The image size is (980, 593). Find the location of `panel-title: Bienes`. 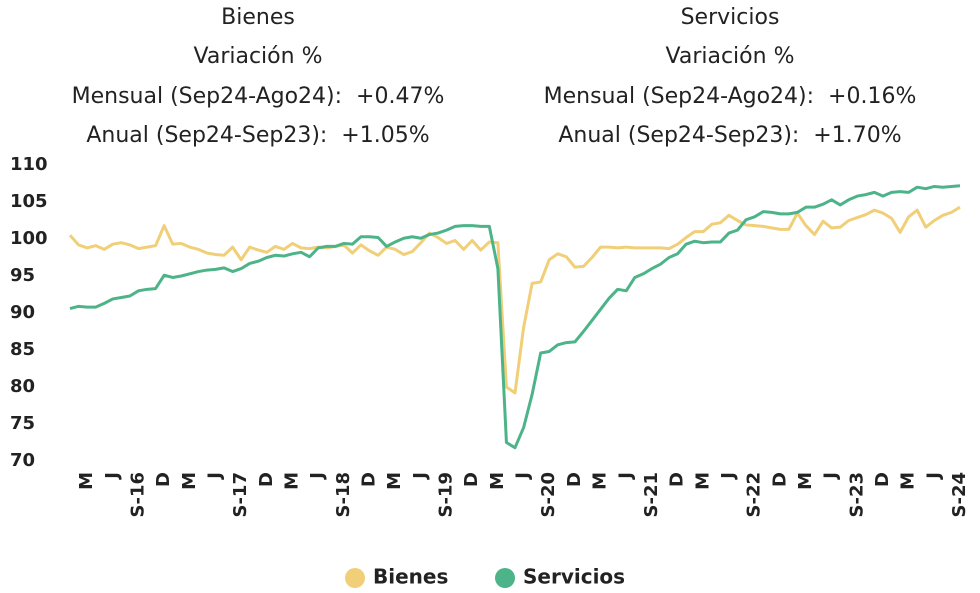

panel-title: Bienes is located at coordinates (258, 17).